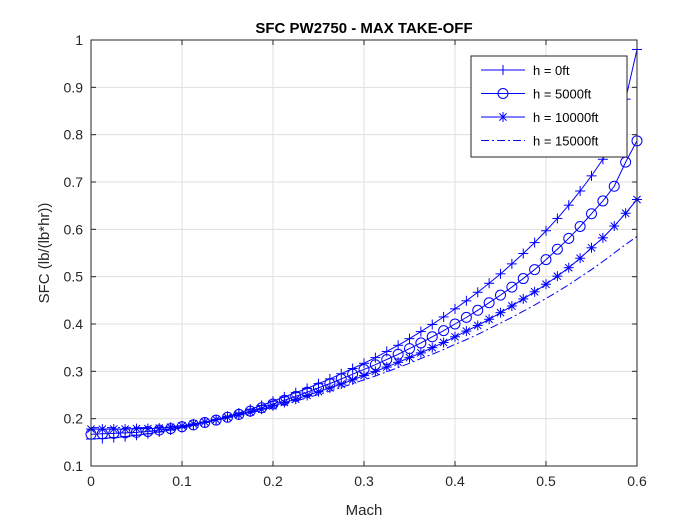 This screenshot has width=700, height=525. What do you see at coordinates (74, 466) in the screenshot?
I see `y-tick-label: 0.1` at bounding box center [74, 466].